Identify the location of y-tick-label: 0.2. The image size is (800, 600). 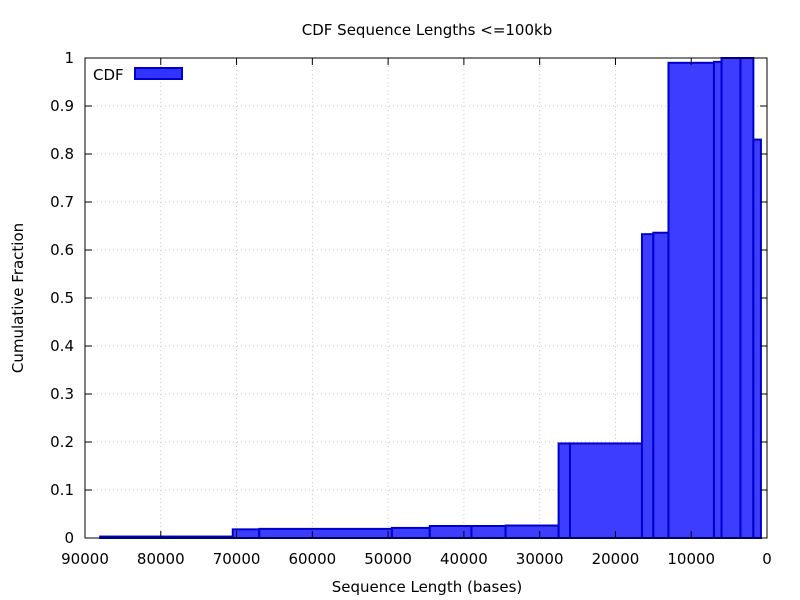
(62, 442).